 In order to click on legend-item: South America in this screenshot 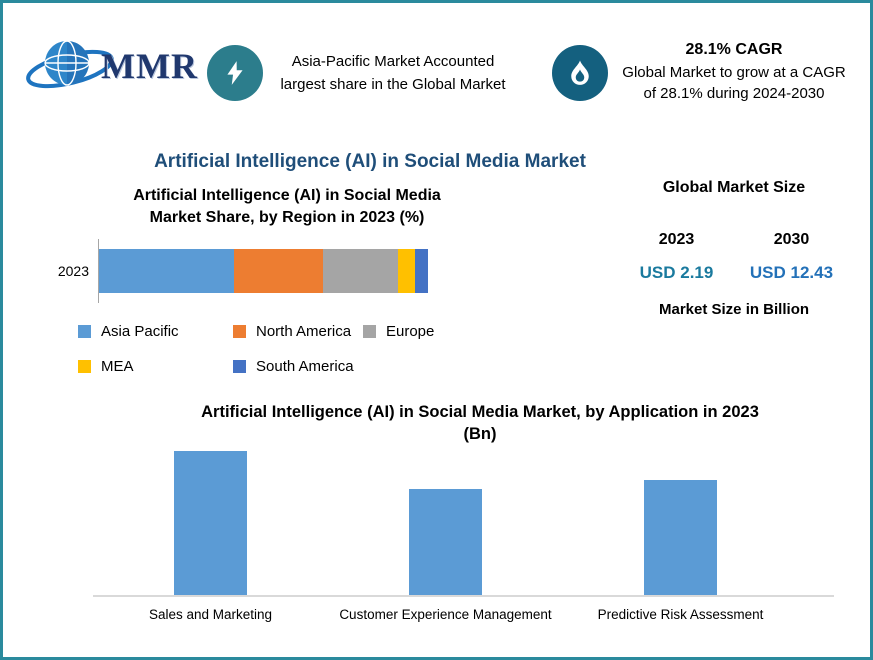, I will do `click(298, 366)`.